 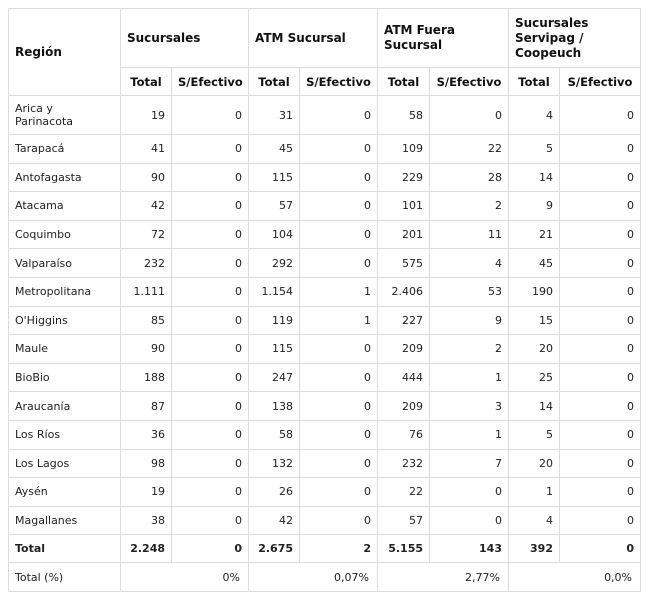 I want to click on value-cell: 53, so click(x=469, y=291).